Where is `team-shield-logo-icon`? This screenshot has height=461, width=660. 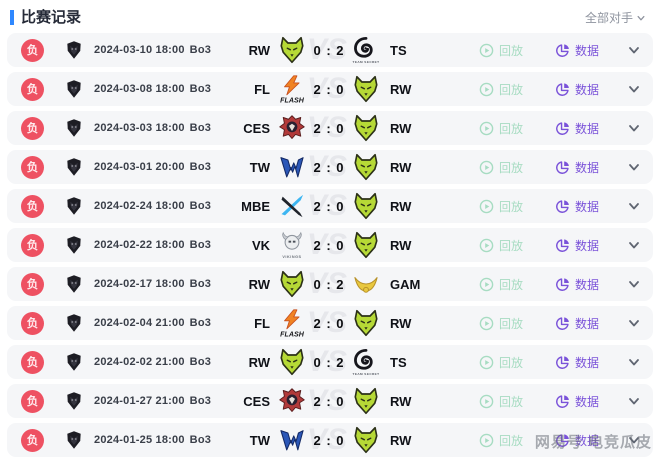 team-shield-logo-icon is located at coordinates (74, 89).